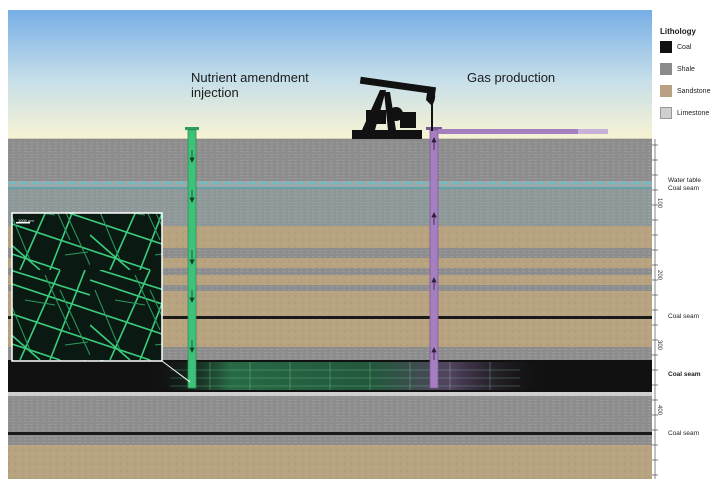 This screenshot has width=711, height=479. What do you see at coordinates (250, 85) in the screenshot?
I see `injection-well-title: Nutrient amendment injection` at bounding box center [250, 85].